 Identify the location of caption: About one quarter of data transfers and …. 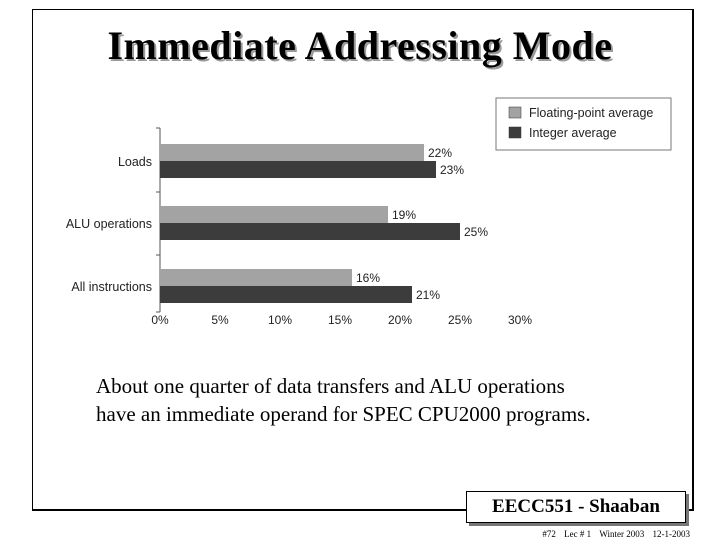
(396, 400).